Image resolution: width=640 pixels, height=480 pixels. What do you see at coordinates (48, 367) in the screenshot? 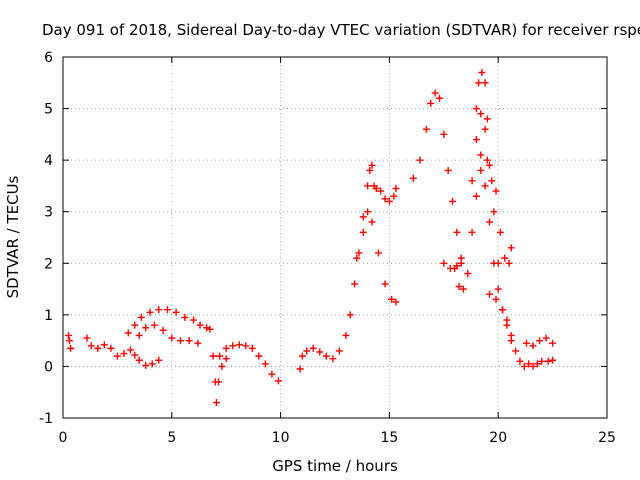
I see `y-tick-label: 0` at bounding box center [48, 367].